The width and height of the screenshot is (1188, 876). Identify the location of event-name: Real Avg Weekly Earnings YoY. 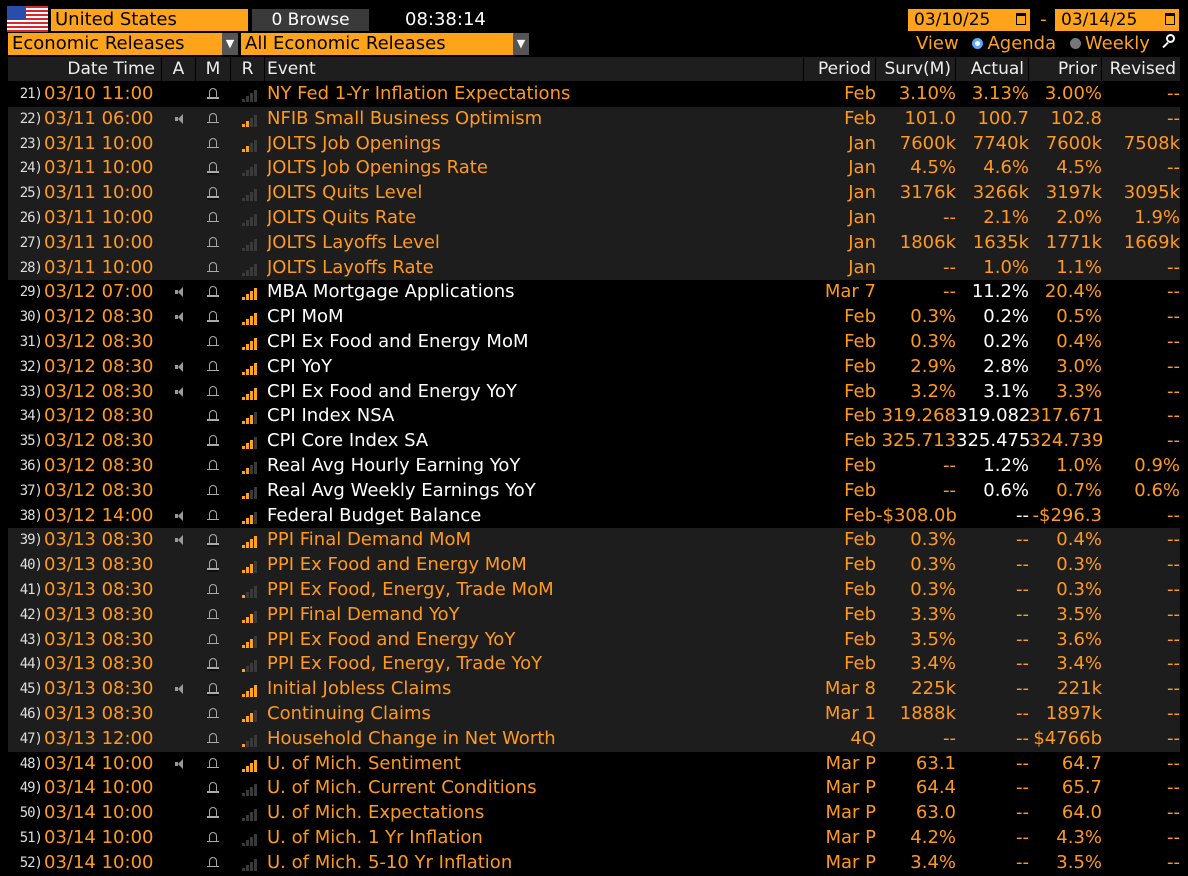
(401, 490).